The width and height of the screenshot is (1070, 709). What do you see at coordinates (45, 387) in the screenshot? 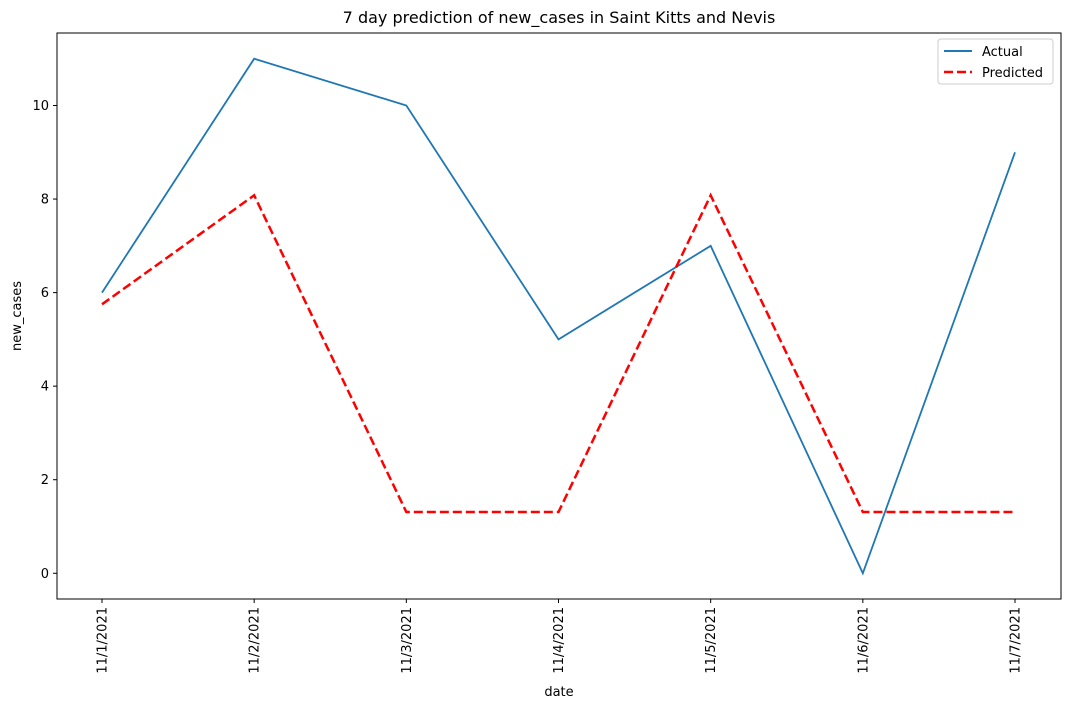
I see `y-tick-label: 4` at bounding box center [45, 387].